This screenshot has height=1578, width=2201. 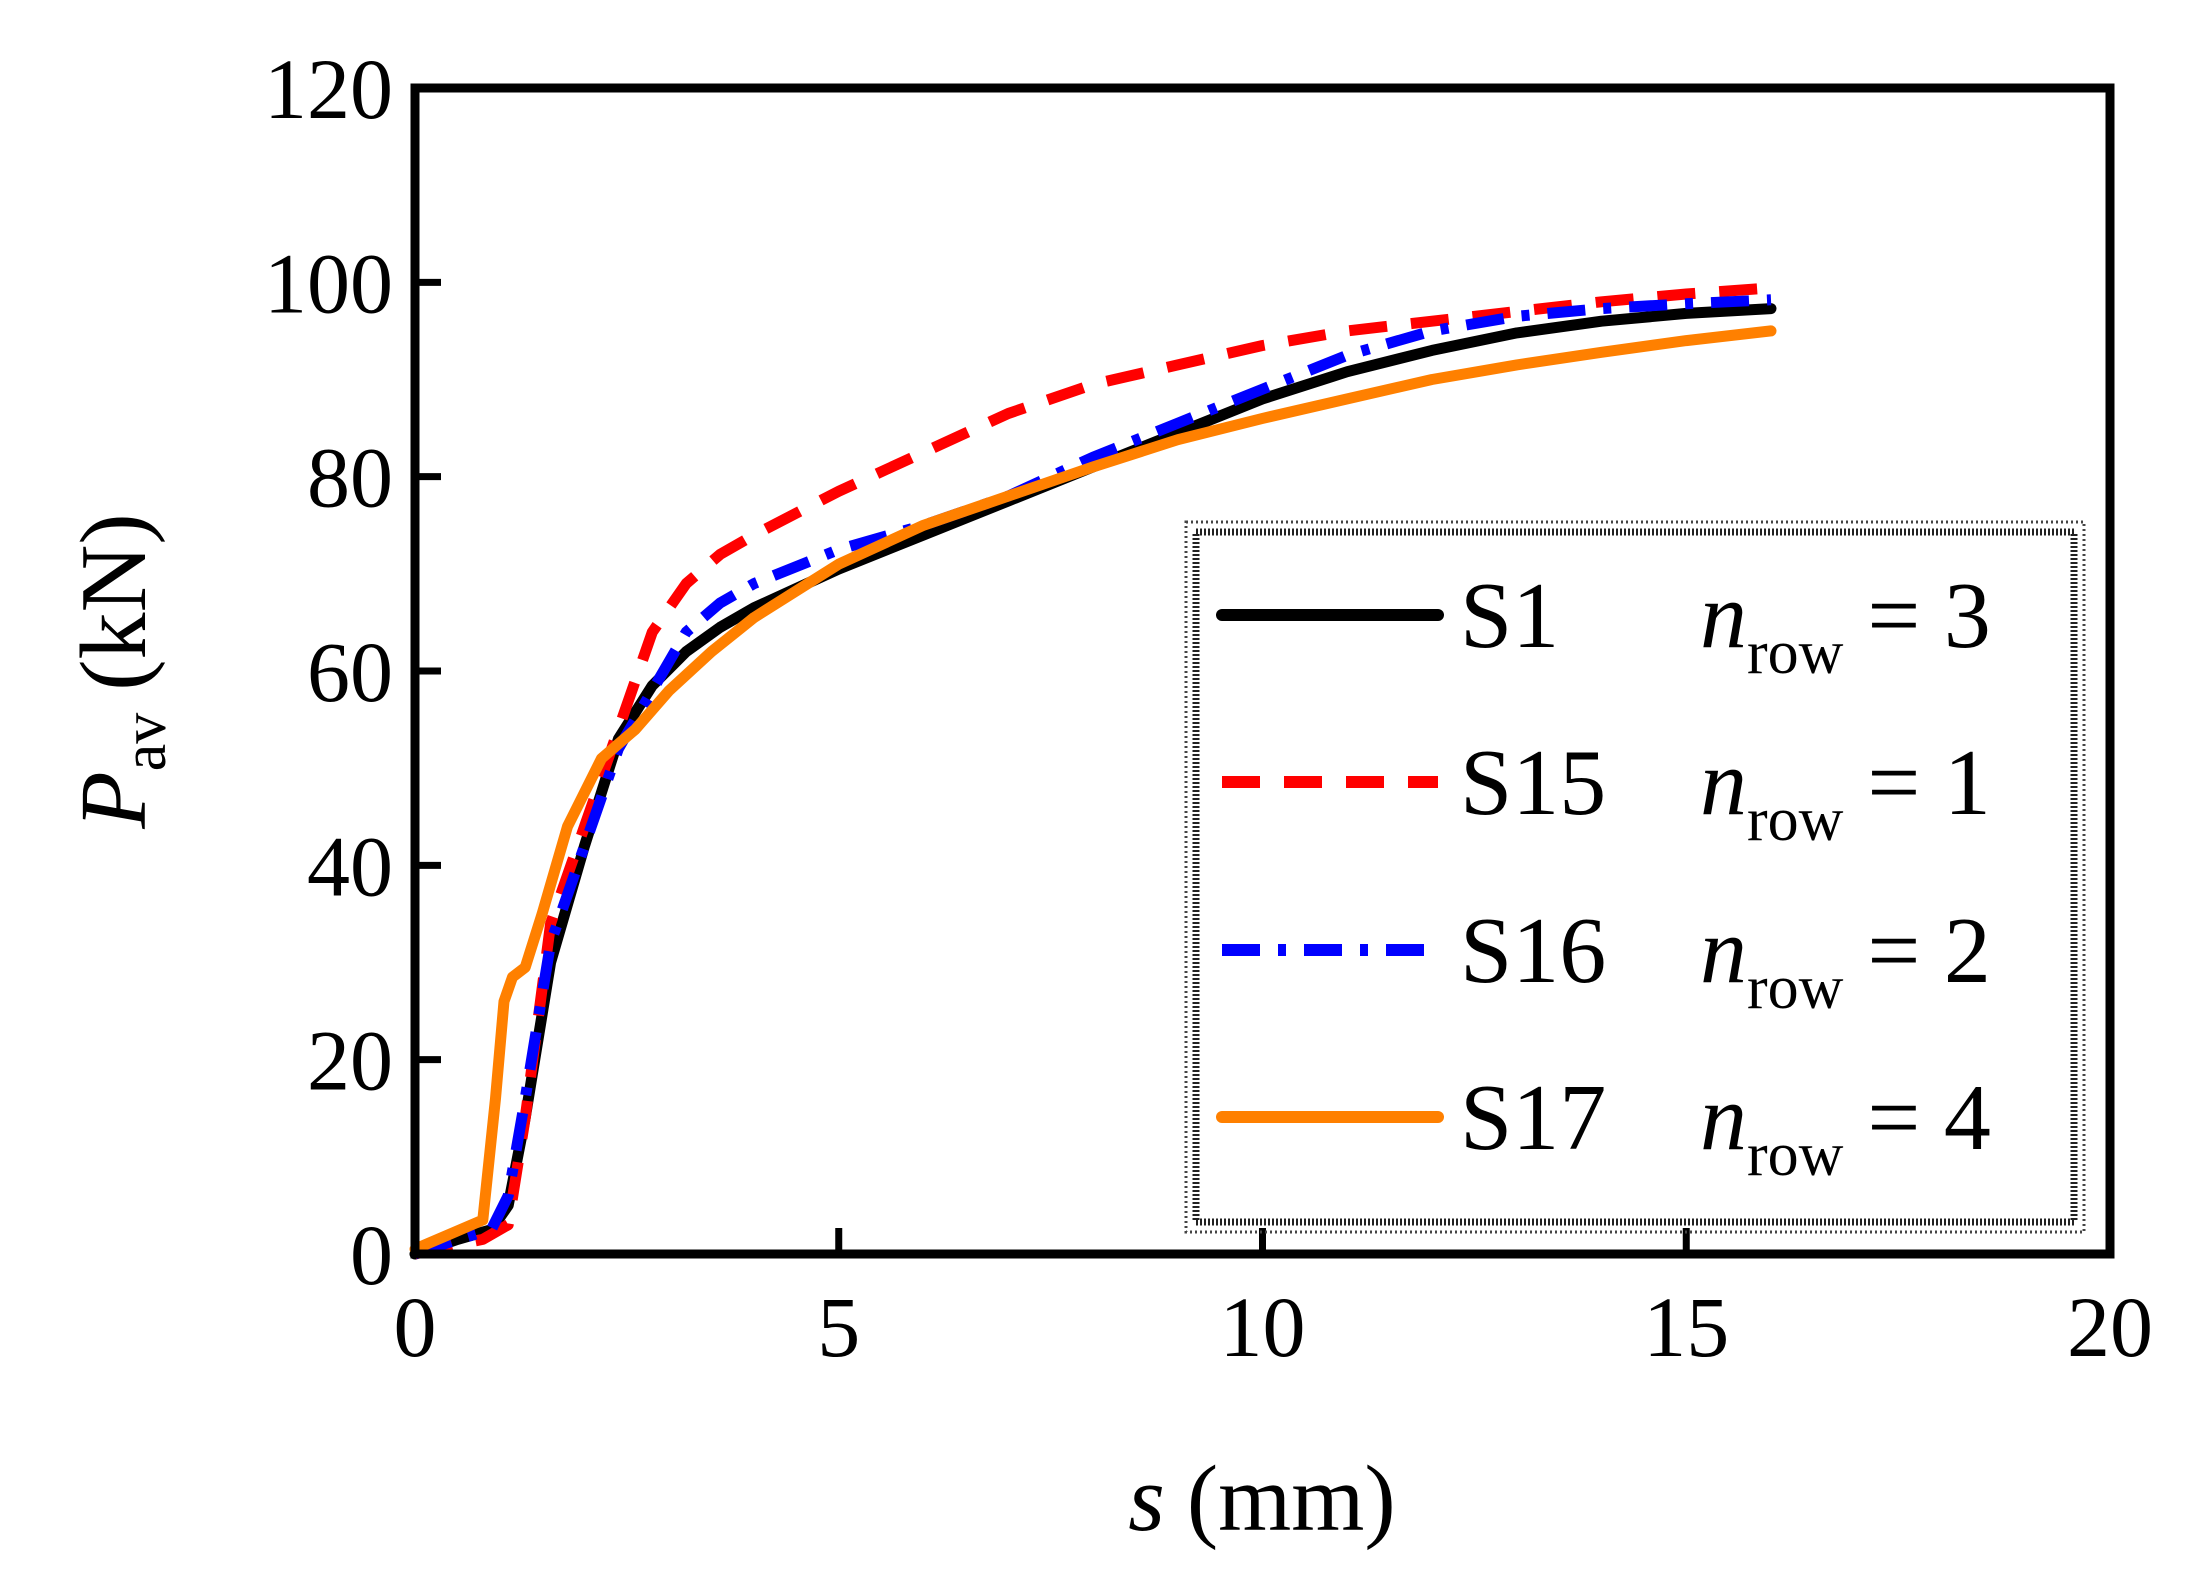 What do you see at coordinates (838, 1327) in the screenshot?
I see `x-tick-label-5: 5` at bounding box center [838, 1327].